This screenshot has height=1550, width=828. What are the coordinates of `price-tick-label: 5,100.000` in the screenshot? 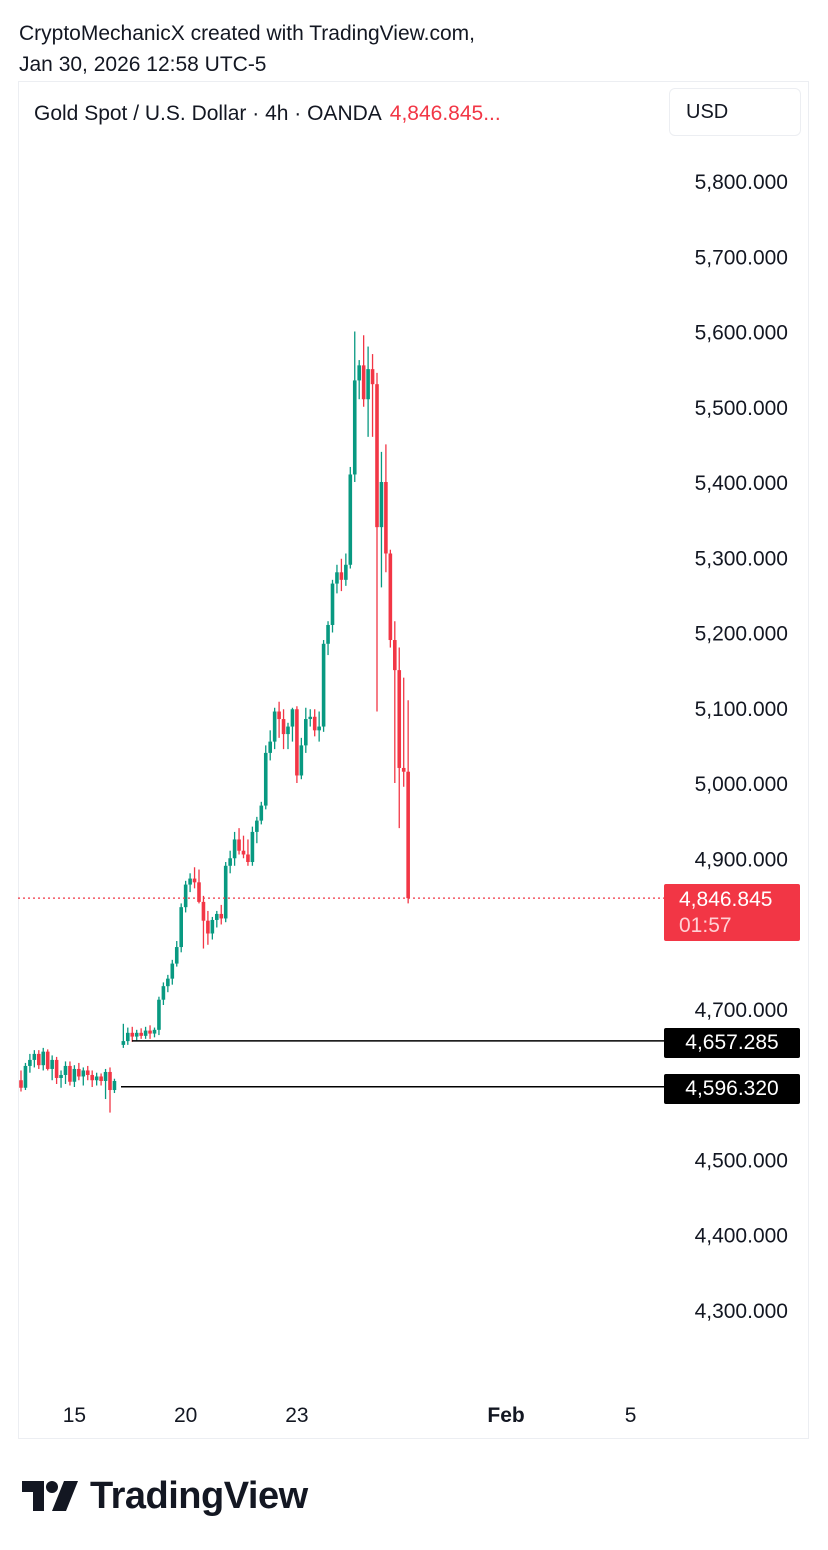 It's located at (741, 709).